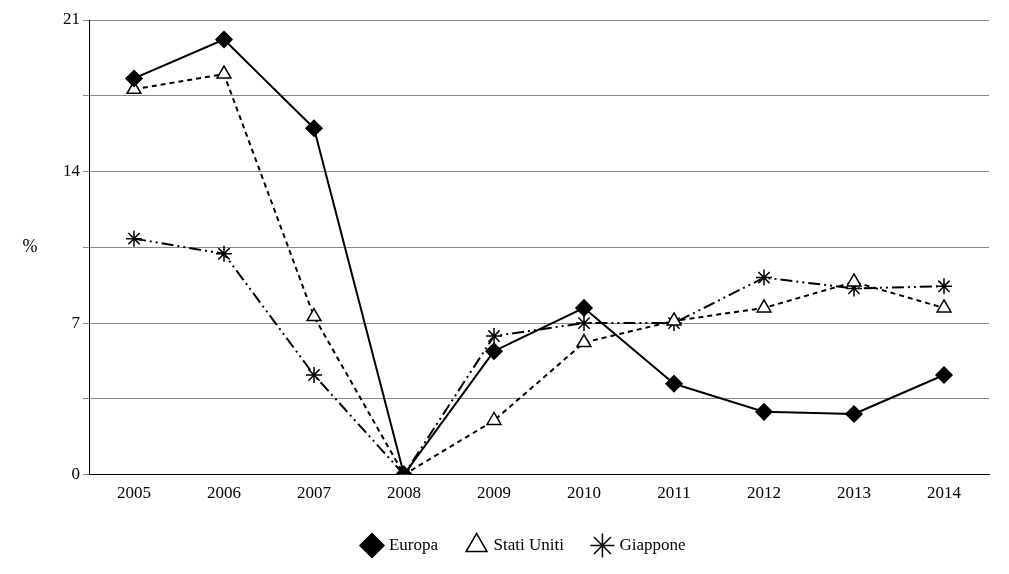  Describe the element at coordinates (584, 493) in the screenshot. I see `x-tick-label: 2010` at that location.